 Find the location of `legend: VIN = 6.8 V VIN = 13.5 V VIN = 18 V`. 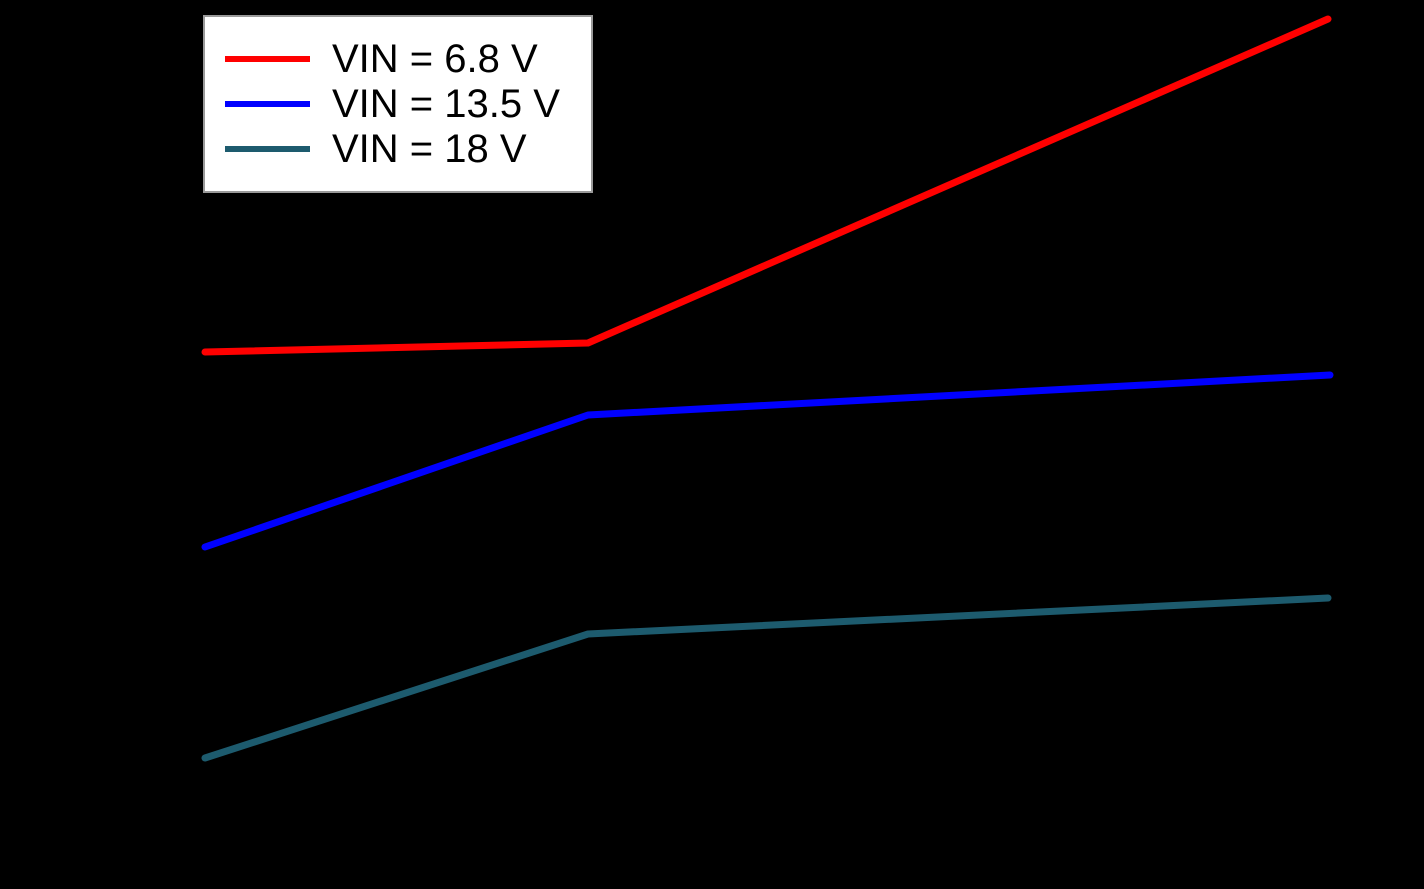

legend: VIN = 6.8 V VIN = 13.5 V VIN = 18 V is located at coordinates (398, 104).